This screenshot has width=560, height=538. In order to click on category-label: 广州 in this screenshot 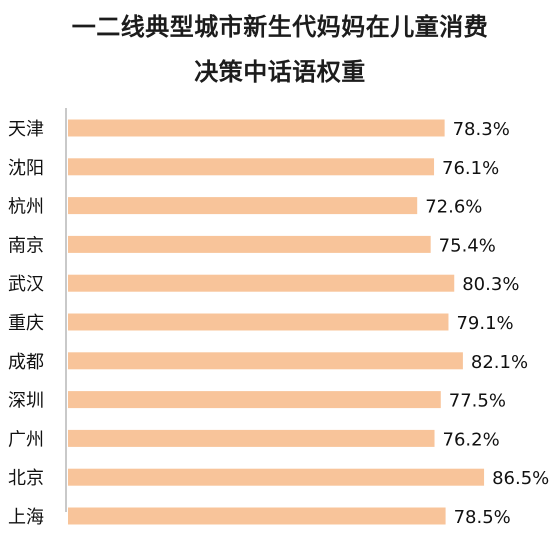, I will do `click(26, 439)`.